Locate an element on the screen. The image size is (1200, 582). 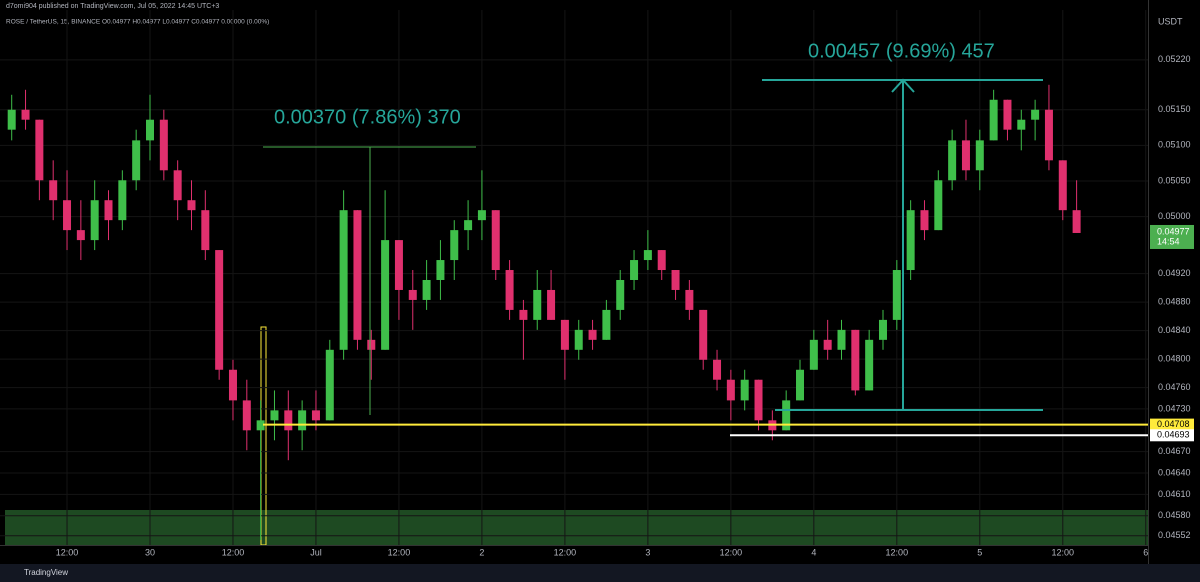
last-price-box is located at coordinates (1172, 236).